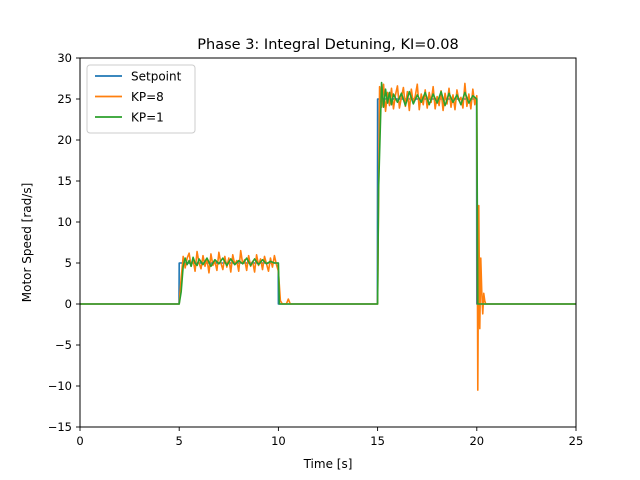 The width and height of the screenshot is (640, 480). What do you see at coordinates (63, 345) in the screenshot?
I see `y-tick-label: −5` at bounding box center [63, 345].